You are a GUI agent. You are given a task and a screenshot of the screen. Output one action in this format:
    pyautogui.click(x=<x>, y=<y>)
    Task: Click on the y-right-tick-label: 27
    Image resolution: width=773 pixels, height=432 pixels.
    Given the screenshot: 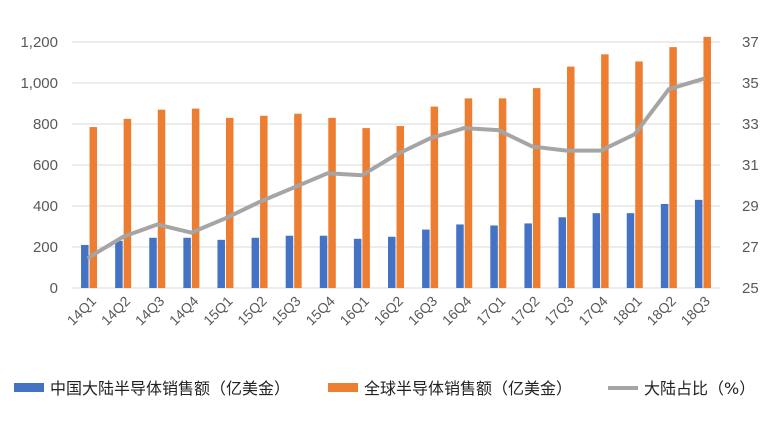 What is the action you would take?
    pyautogui.click(x=750, y=247)
    